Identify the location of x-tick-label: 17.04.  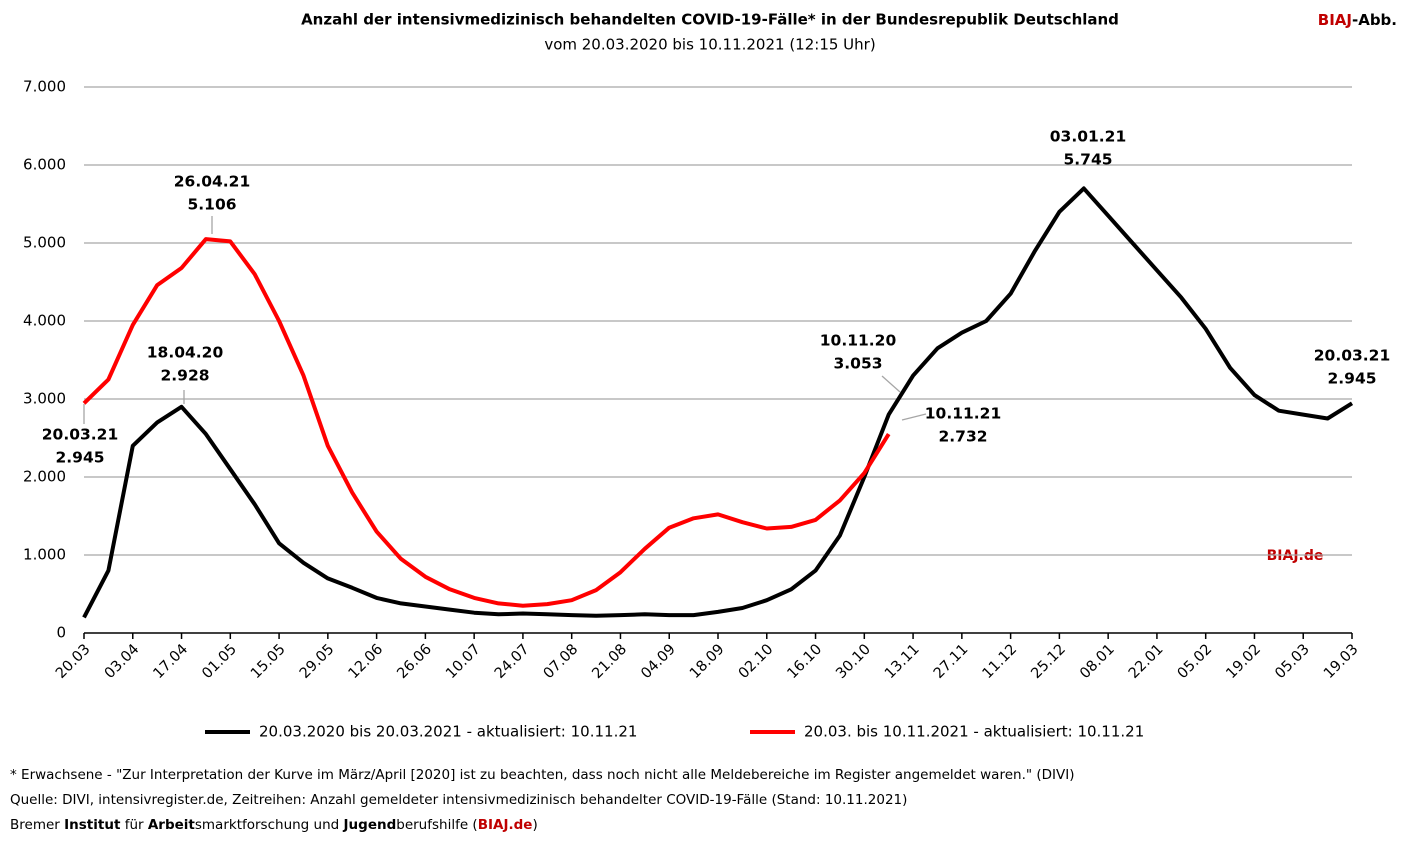
(171, 661).